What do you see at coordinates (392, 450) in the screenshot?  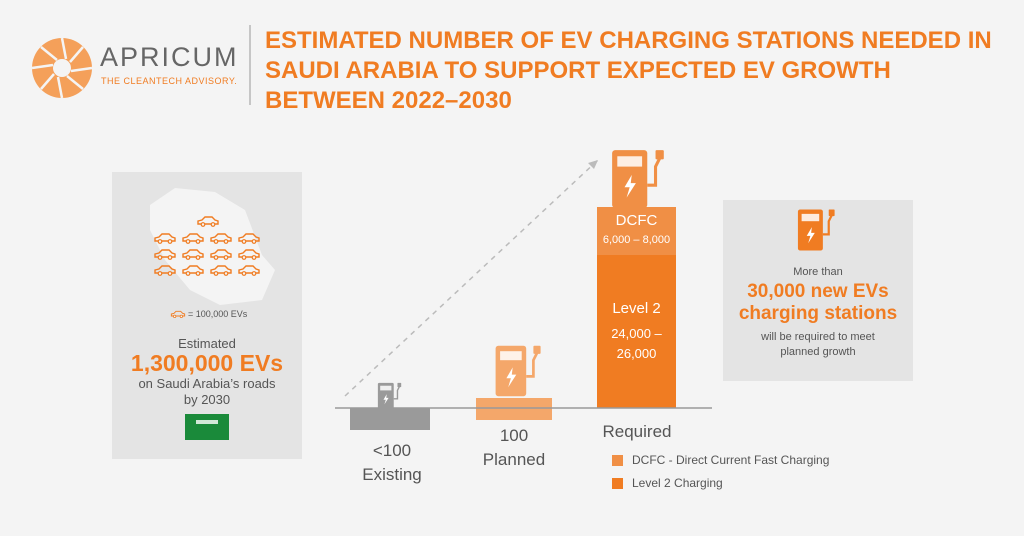 I see `stage-value: <100` at bounding box center [392, 450].